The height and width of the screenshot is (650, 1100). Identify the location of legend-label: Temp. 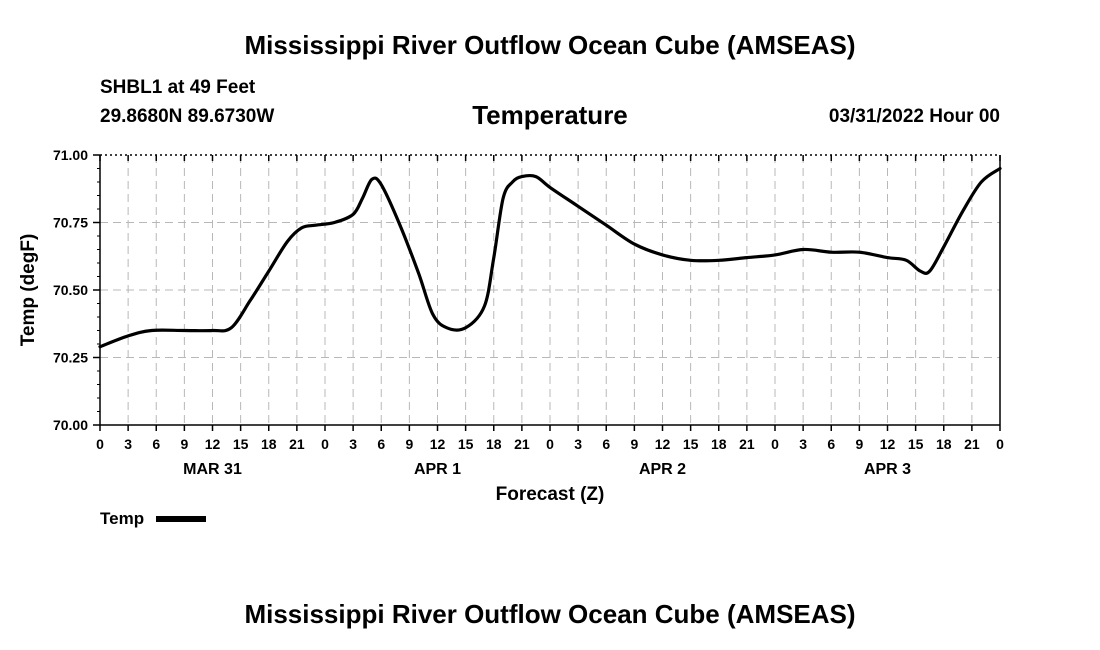
(122, 518).